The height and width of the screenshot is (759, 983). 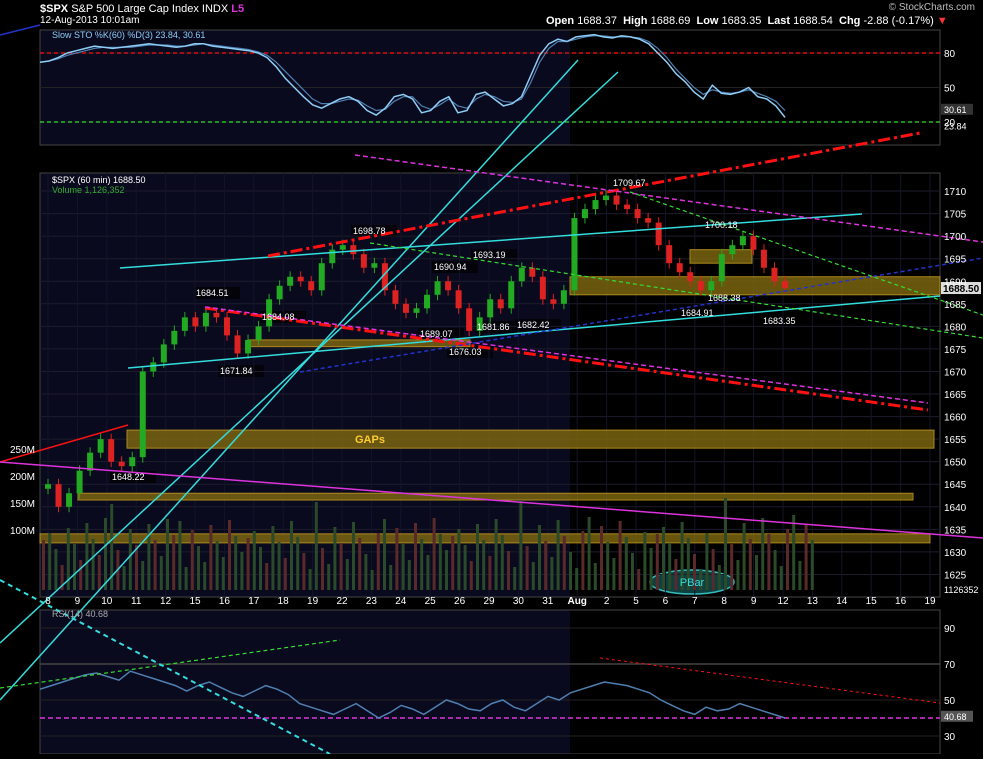 I want to click on rsi-y-tick-label: 90, so click(x=950, y=629).